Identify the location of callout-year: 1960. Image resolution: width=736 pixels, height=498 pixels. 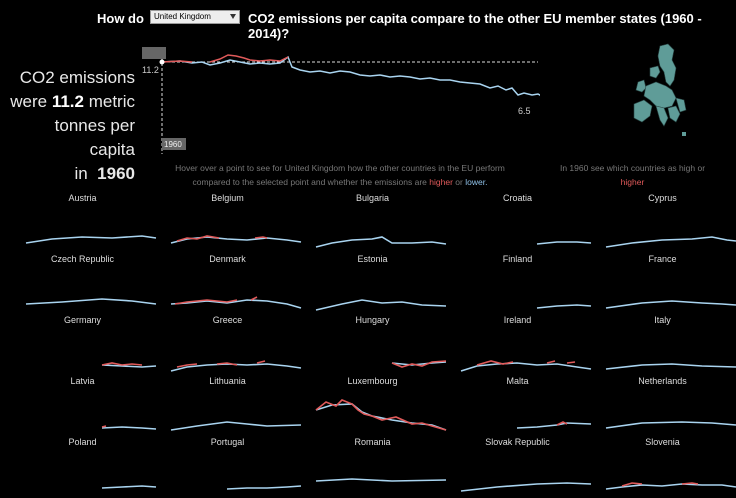
(116, 173).